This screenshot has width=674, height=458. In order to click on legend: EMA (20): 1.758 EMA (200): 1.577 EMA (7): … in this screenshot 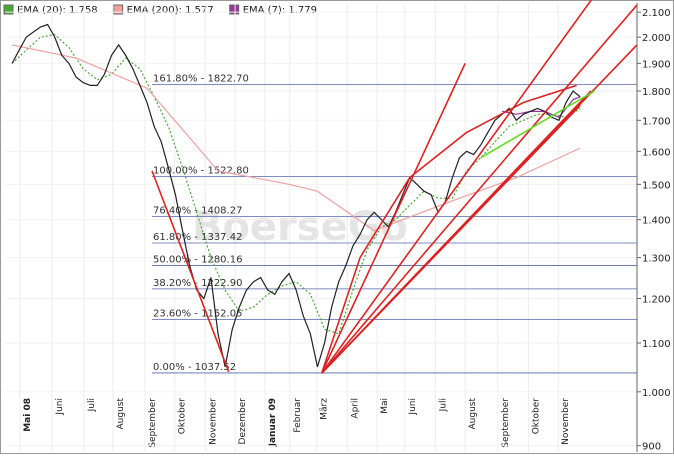, I will do `click(160, 10)`.